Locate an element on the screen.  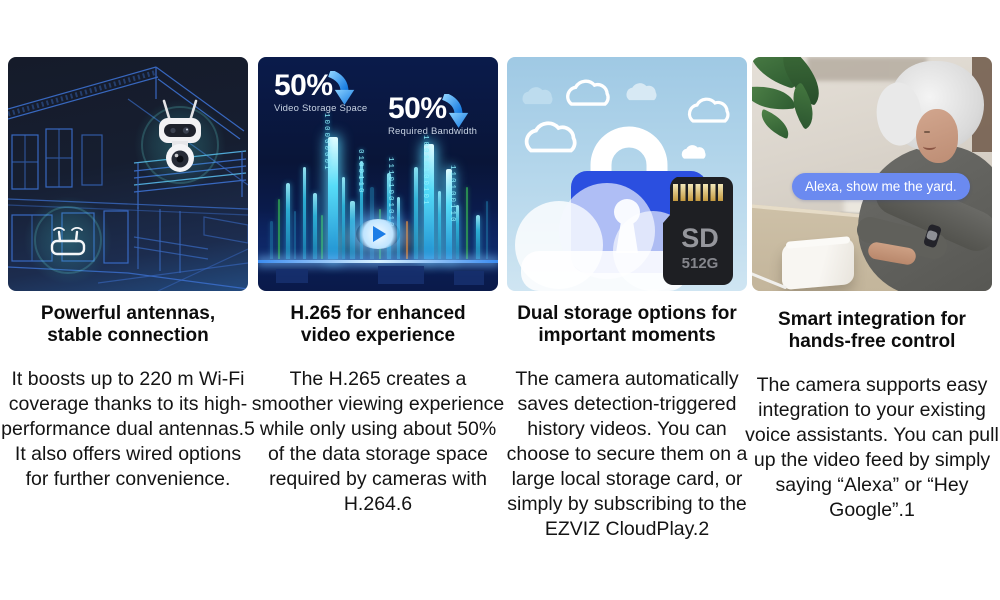
sd-card-icon: SD 512G is located at coordinates (698, 231).